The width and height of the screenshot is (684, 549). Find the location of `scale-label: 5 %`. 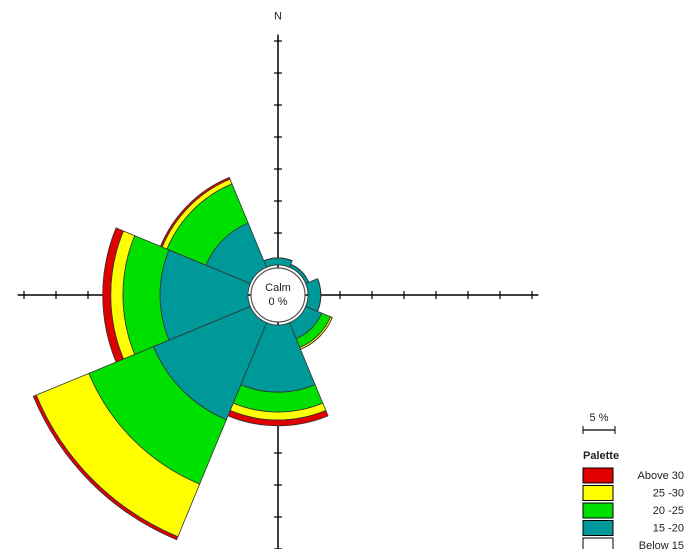

scale-label: 5 % is located at coordinates (599, 418).